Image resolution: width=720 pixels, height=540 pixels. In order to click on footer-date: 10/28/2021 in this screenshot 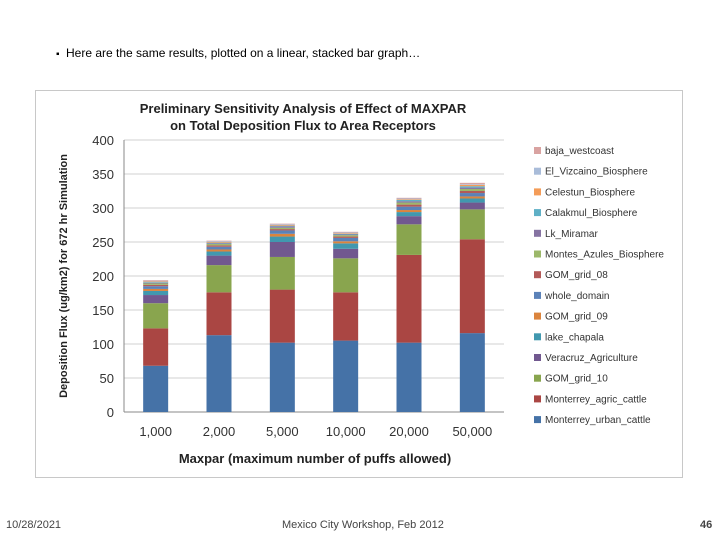, I will do `click(34, 525)`.